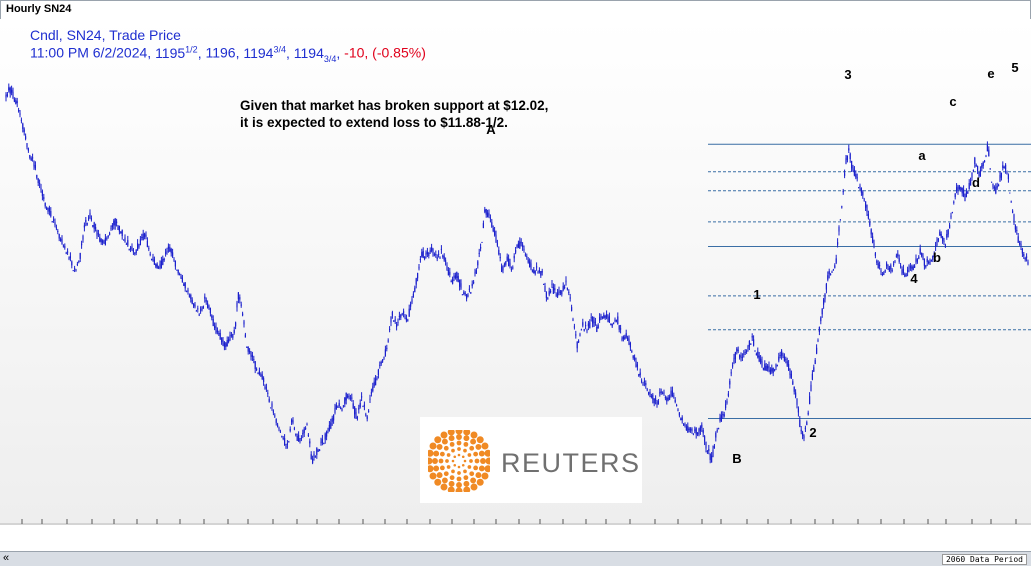 This screenshot has width=1031, height=566. Describe the element at coordinates (6, 558) in the screenshot. I see `scroll-left-button: «` at that location.